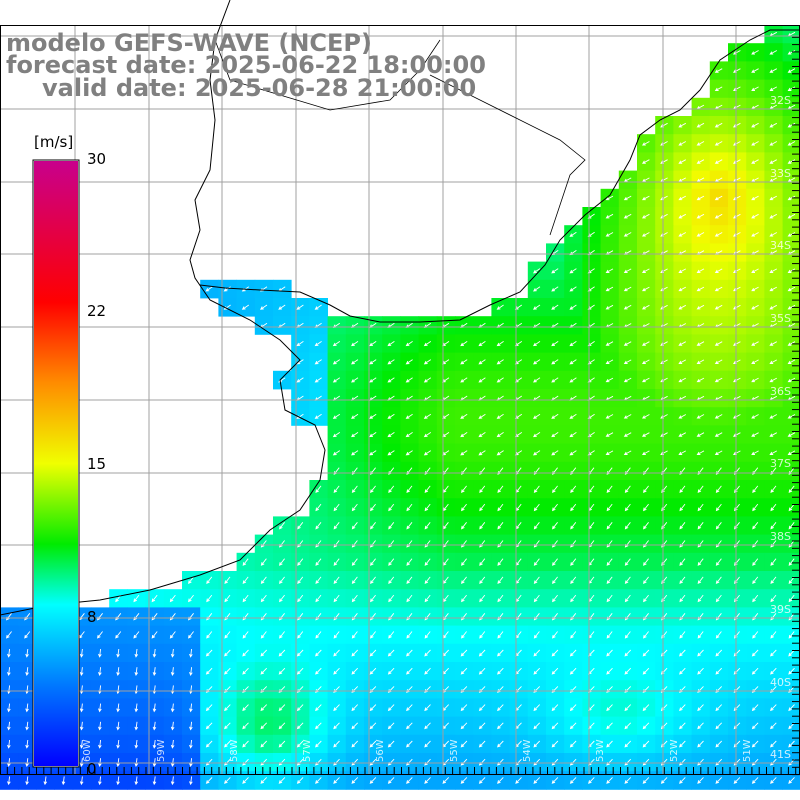 This screenshot has width=800, height=800. What do you see at coordinates (527, 750) in the screenshot?
I see `lon-label-54w: 54W` at bounding box center [527, 750].